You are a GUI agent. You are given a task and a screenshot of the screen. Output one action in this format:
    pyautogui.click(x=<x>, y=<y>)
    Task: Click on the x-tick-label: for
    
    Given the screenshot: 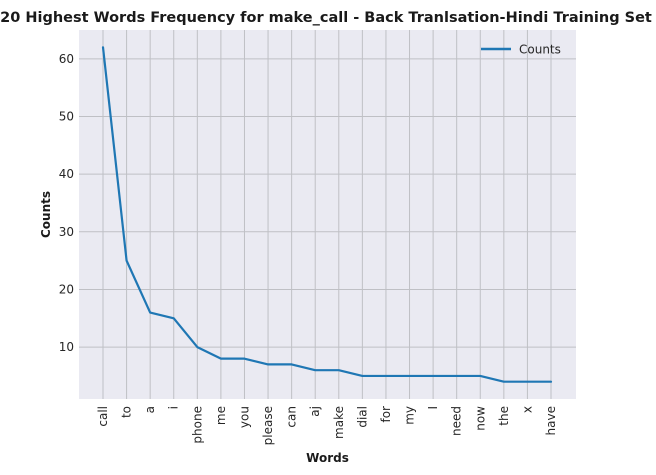 What is the action you would take?
    pyautogui.click(x=386, y=414)
    